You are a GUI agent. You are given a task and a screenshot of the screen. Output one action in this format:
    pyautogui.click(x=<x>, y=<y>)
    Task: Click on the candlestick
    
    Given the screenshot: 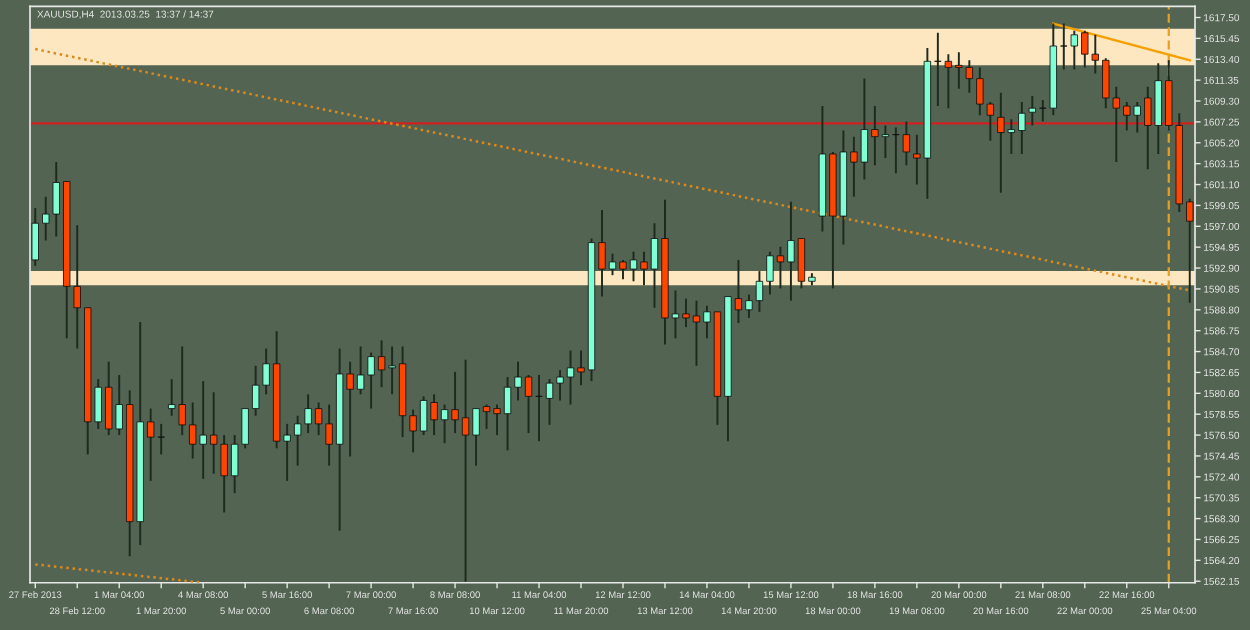 What is the action you would take?
    pyautogui.click(x=1032, y=110)
    